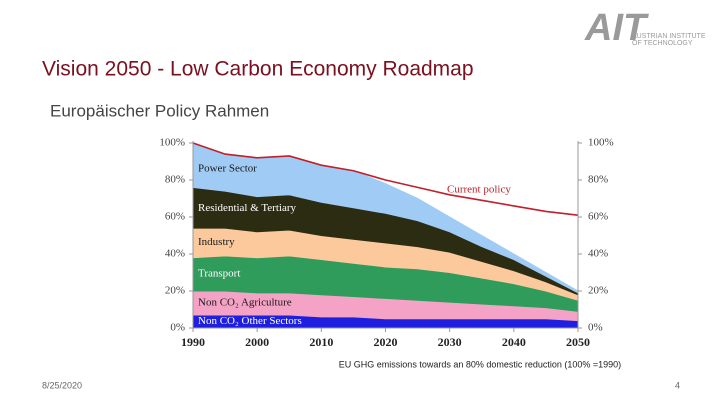 The height and width of the screenshot is (405, 720). What do you see at coordinates (386, 342) in the screenshot?
I see `x-tick-label: 2020` at bounding box center [386, 342].